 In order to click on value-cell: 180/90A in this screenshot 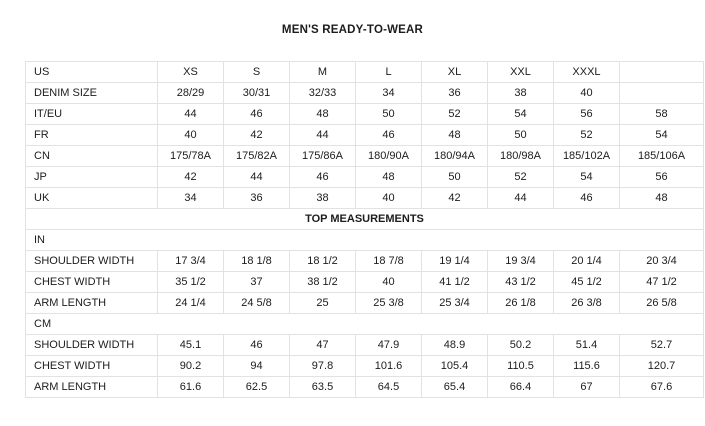, I will do `click(388, 156)`.